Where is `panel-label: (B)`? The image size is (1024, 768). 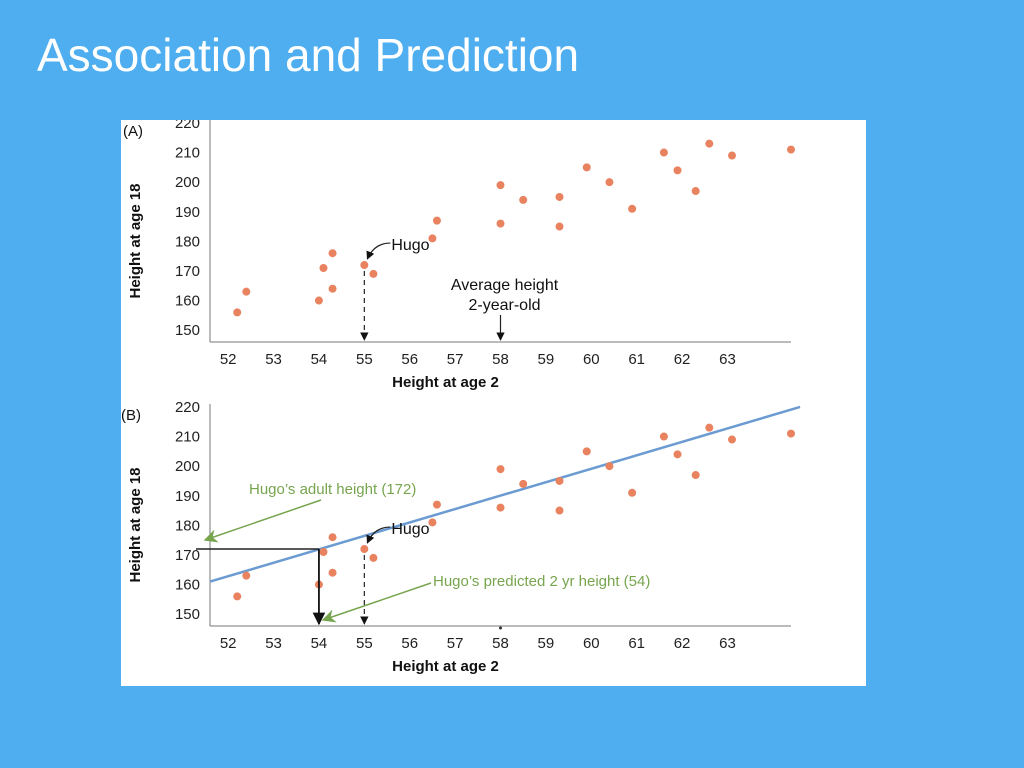
panel-label: (B) is located at coordinates (131, 415).